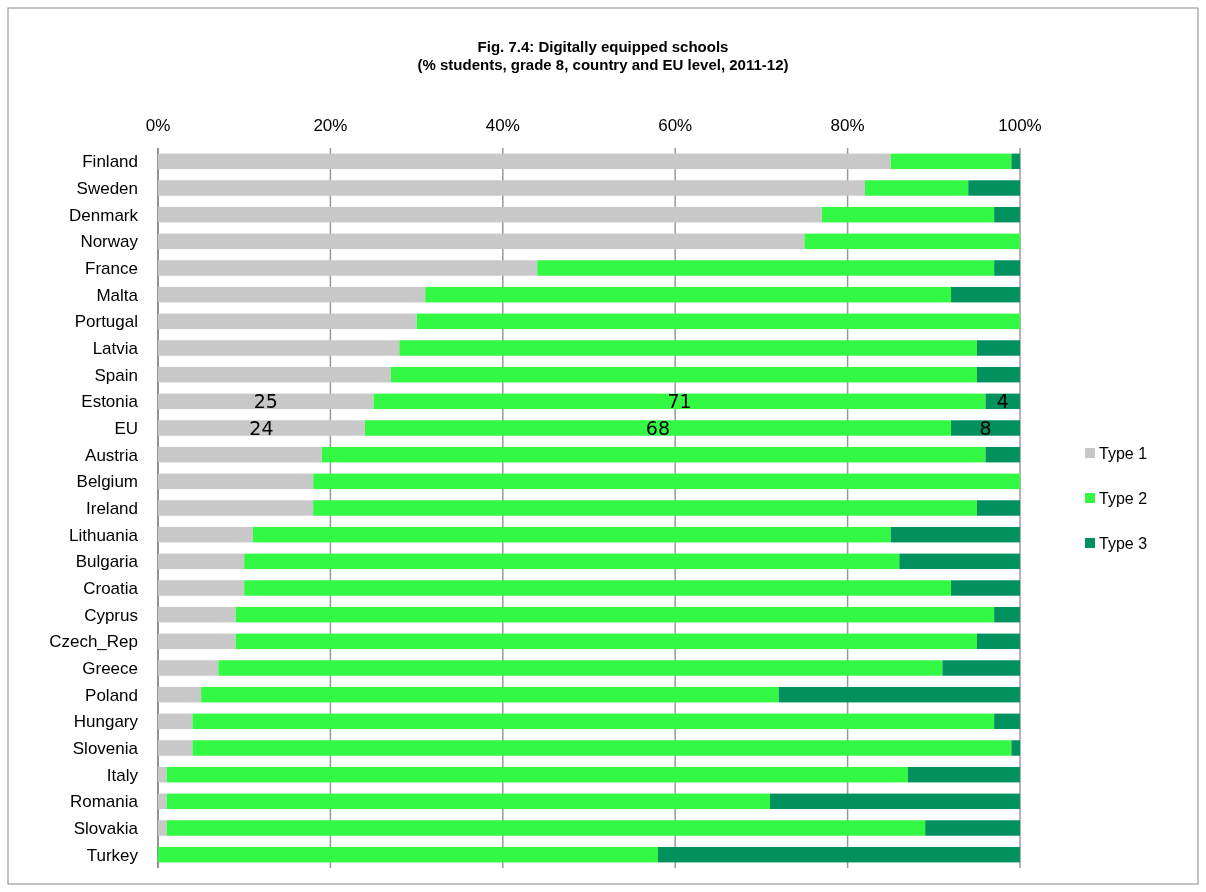  Describe the element at coordinates (111, 588) in the screenshot. I see `y-tick-label: Croatia` at that location.